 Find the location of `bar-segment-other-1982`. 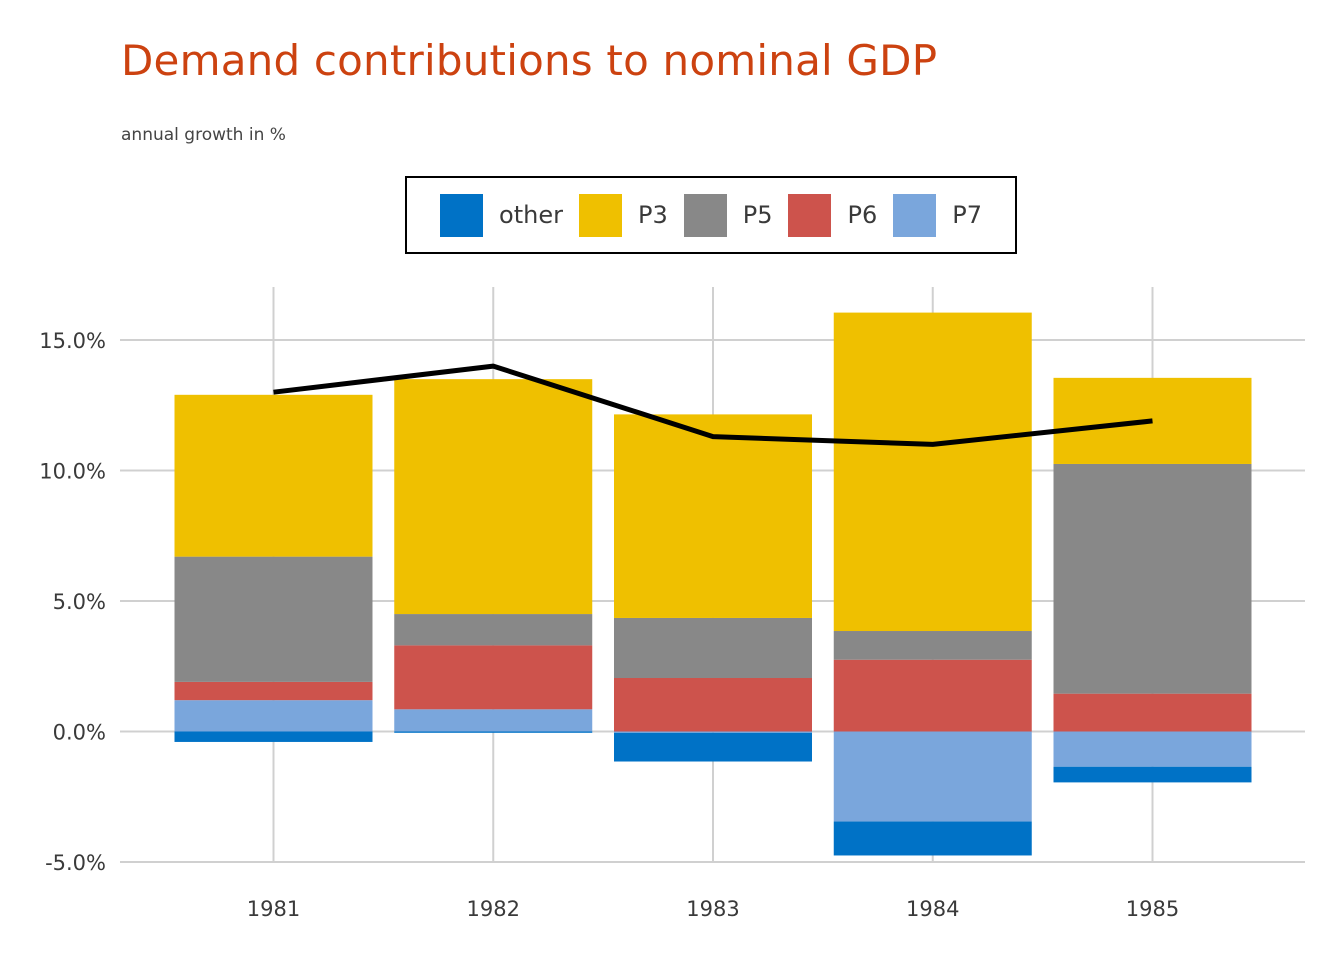

bar-segment-other-1982 is located at coordinates (493, 732).